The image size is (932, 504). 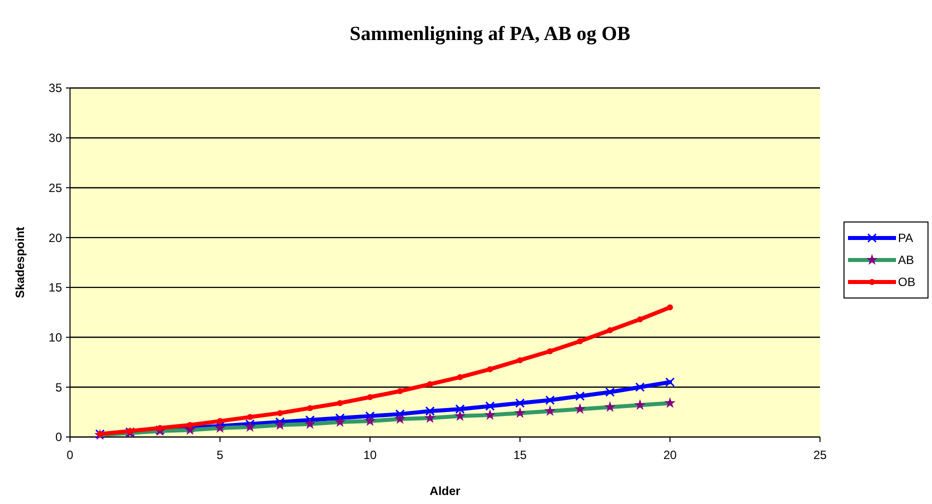 What do you see at coordinates (906, 260) in the screenshot?
I see `legend-label: AB` at bounding box center [906, 260].